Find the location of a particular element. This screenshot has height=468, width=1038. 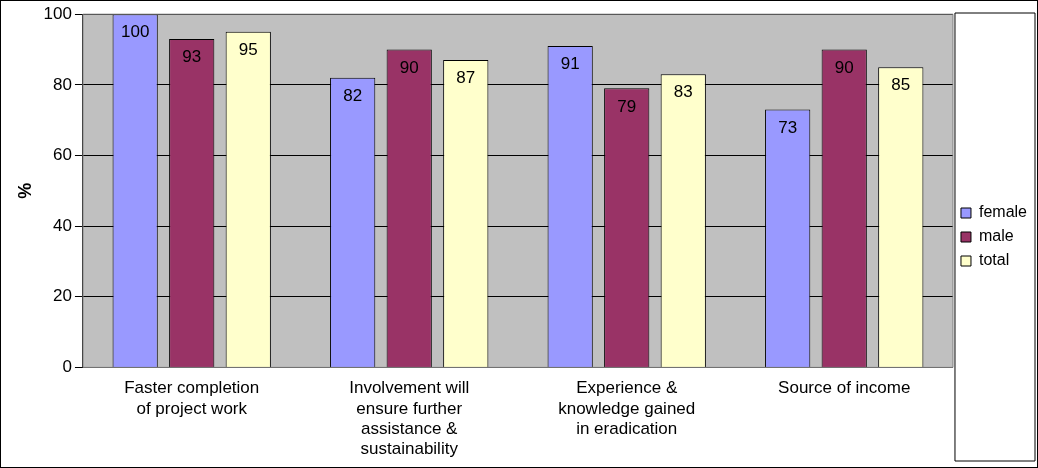

legend-label: total is located at coordinates (994, 260).